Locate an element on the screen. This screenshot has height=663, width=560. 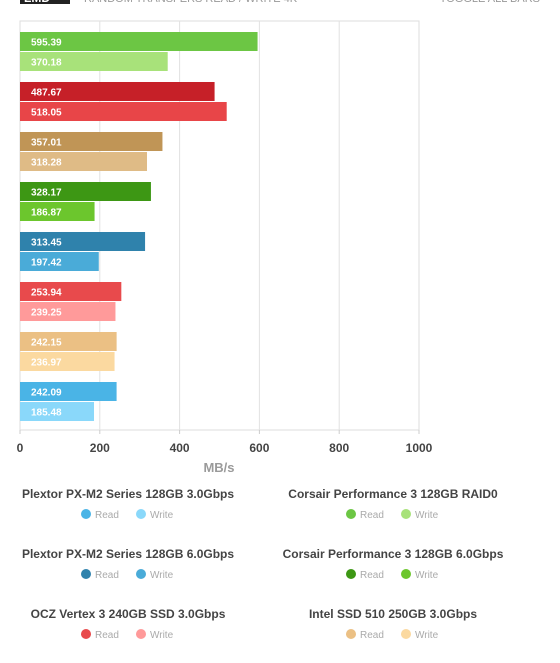
x-tick-label: 400 is located at coordinates (180, 448).